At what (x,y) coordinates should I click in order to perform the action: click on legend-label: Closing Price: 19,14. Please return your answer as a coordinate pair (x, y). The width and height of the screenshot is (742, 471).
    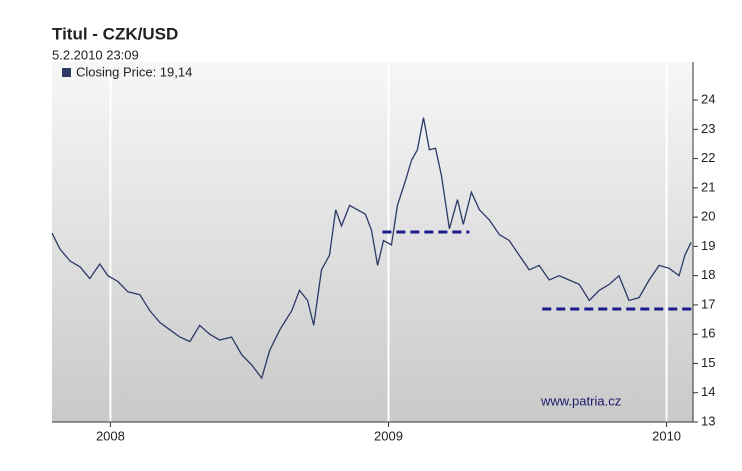
    Looking at the image, I should click on (134, 71).